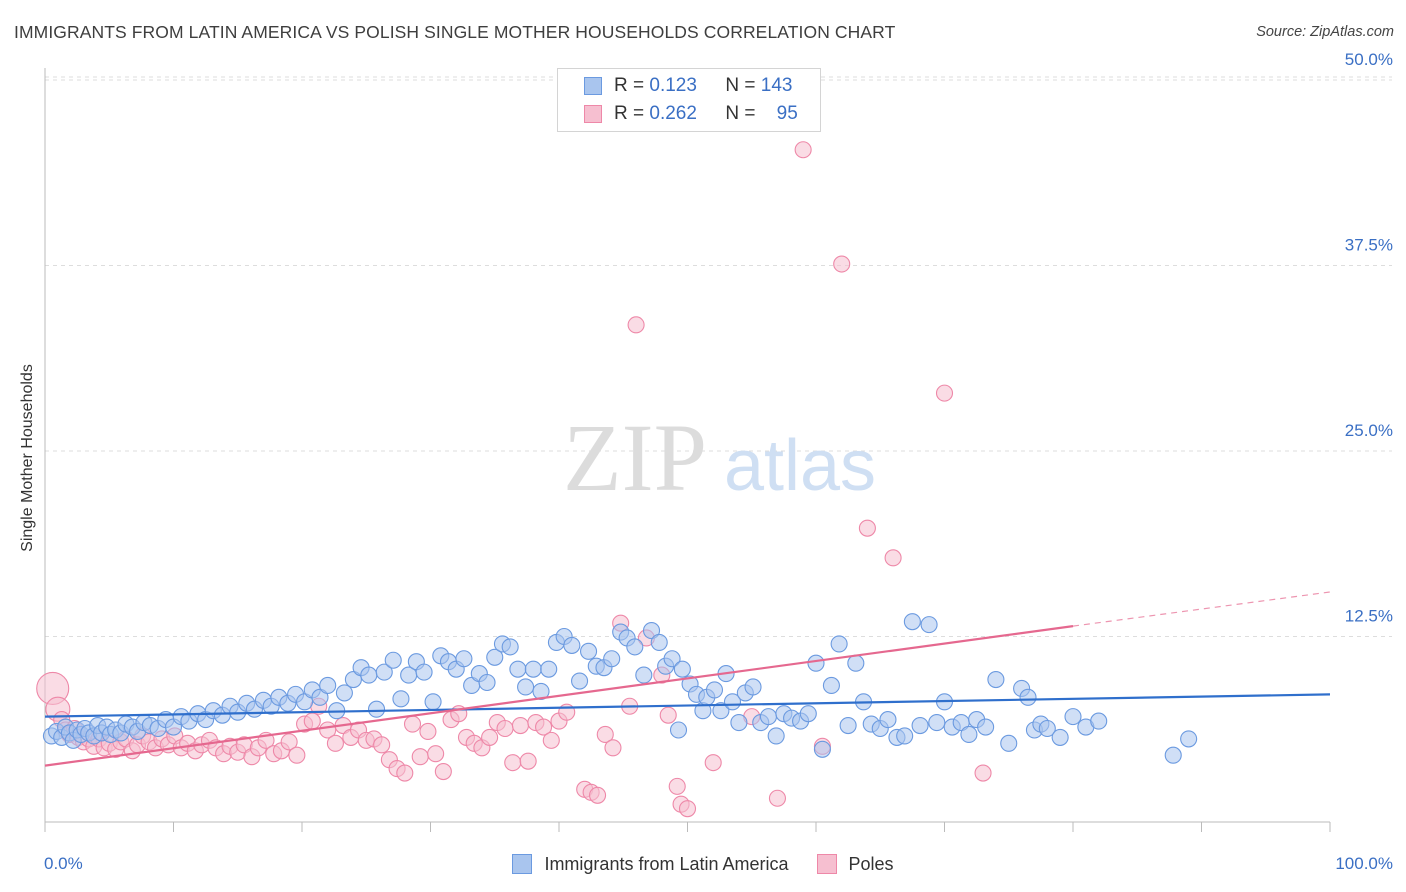 This screenshot has width=1406, height=892. What do you see at coordinates (673, 113) in the screenshot?
I see `r-value: 0.262` at bounding box center [673, 113].